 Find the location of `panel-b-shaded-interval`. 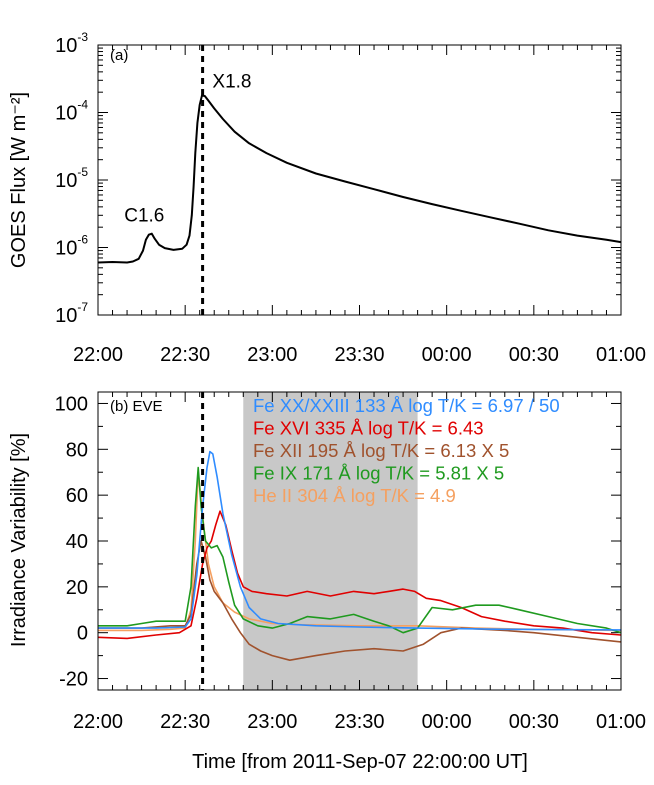

panel-b-shaded-interval is located at coordinates (330, 541).